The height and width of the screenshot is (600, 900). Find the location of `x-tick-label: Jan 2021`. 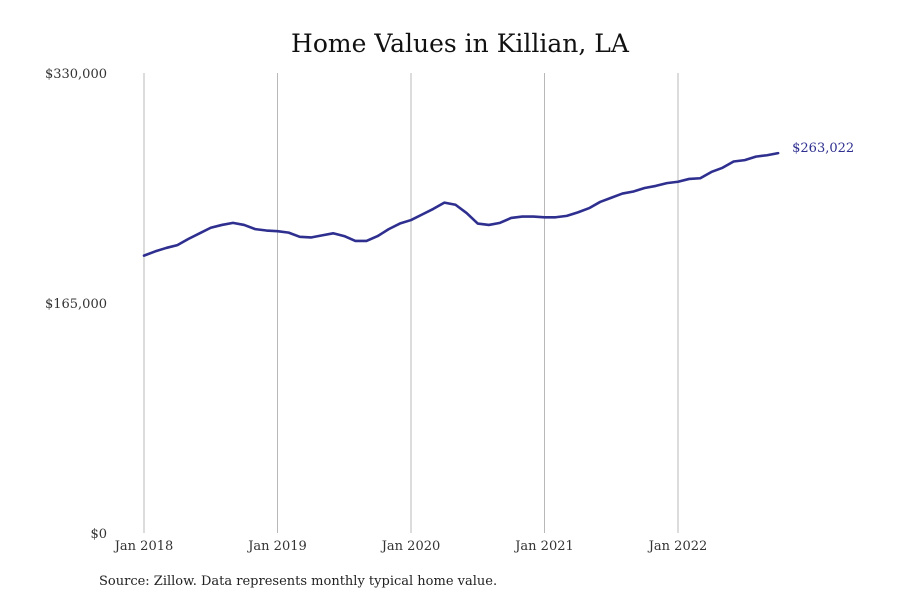

x-tick-label: Jan 2021 is located at coordinates (543, 546).